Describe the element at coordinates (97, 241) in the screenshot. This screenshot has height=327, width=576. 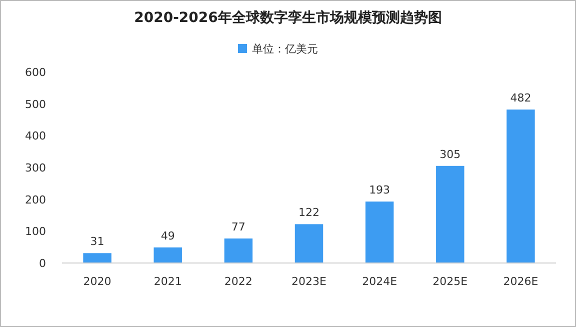
I see `data-label: 31` at that location.